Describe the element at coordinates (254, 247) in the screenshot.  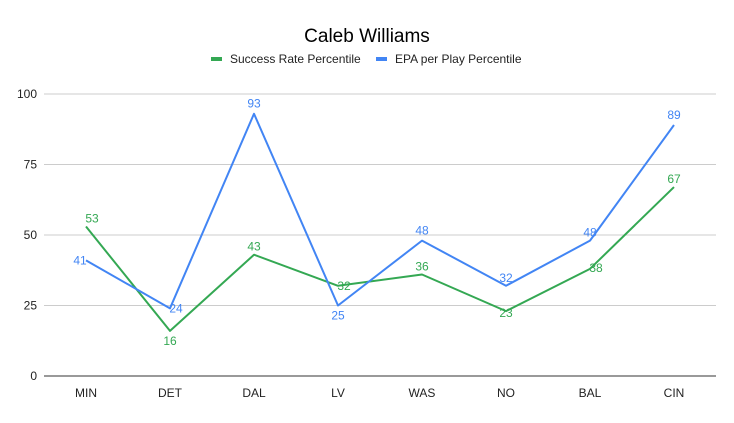
I see `data-label: 43` at that location.